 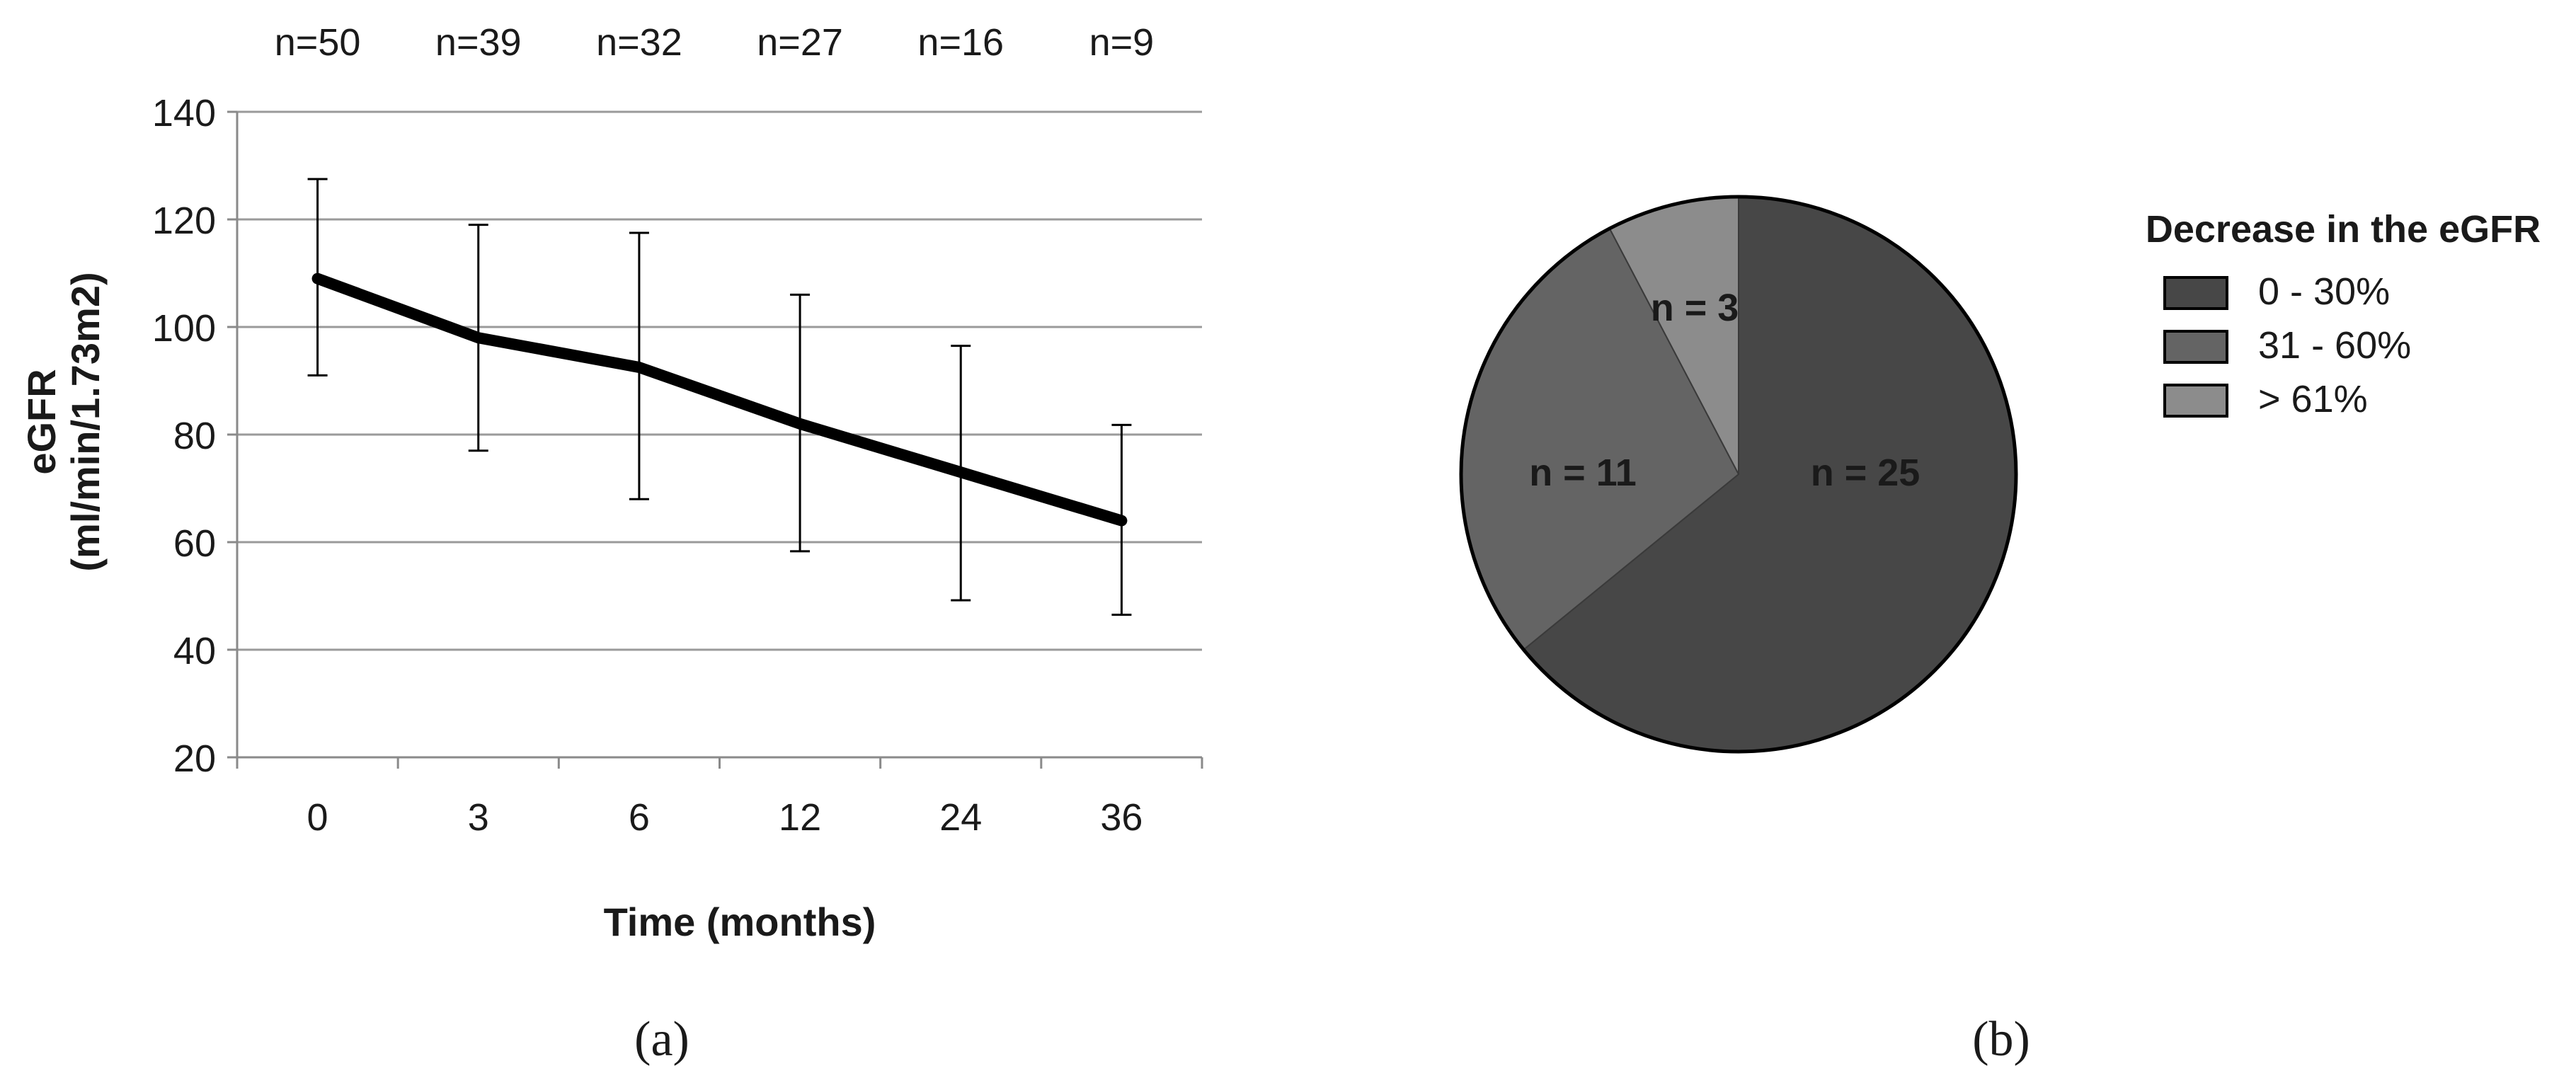 I want to click on sample-size-label: n=16, so click(x=960, y=42).